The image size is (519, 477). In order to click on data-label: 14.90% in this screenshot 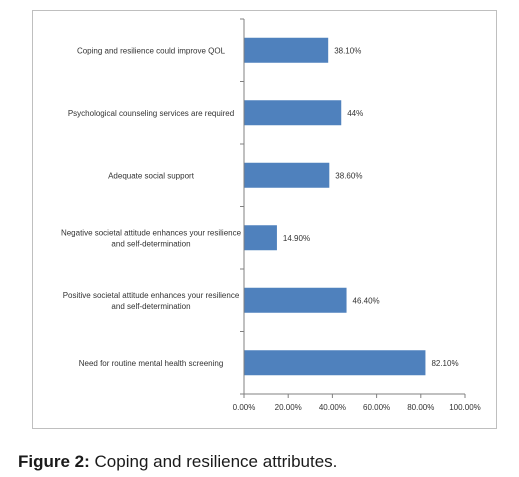, I will do `click(296, 238)`.